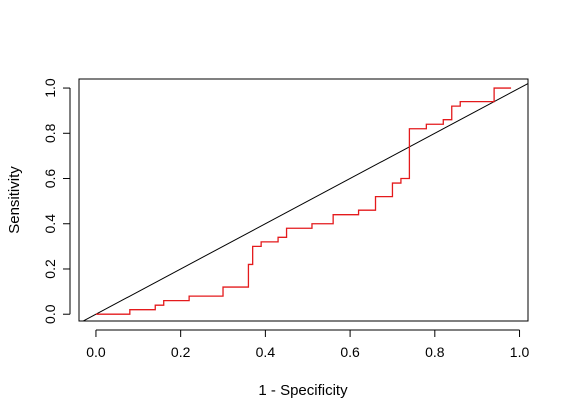 This screenshot has height=419, width=569. I want to click on x-tick-label: 0.0, so click(96, 352).